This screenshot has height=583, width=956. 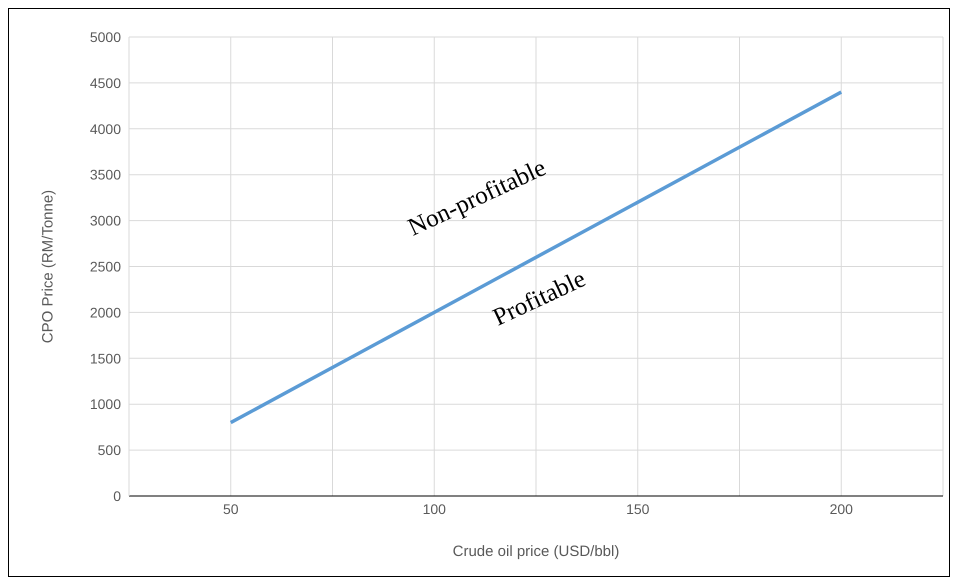 I want to click on y-tick-label: 1500, so click(x=106, y=358).